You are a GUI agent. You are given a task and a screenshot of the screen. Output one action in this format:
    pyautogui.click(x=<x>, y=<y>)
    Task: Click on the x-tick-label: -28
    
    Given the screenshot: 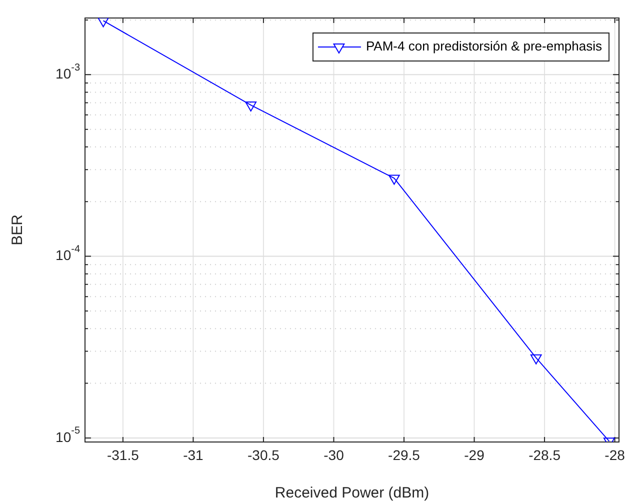 What is the action you would take?
    pyautogui.click(x=615, y=454)
    